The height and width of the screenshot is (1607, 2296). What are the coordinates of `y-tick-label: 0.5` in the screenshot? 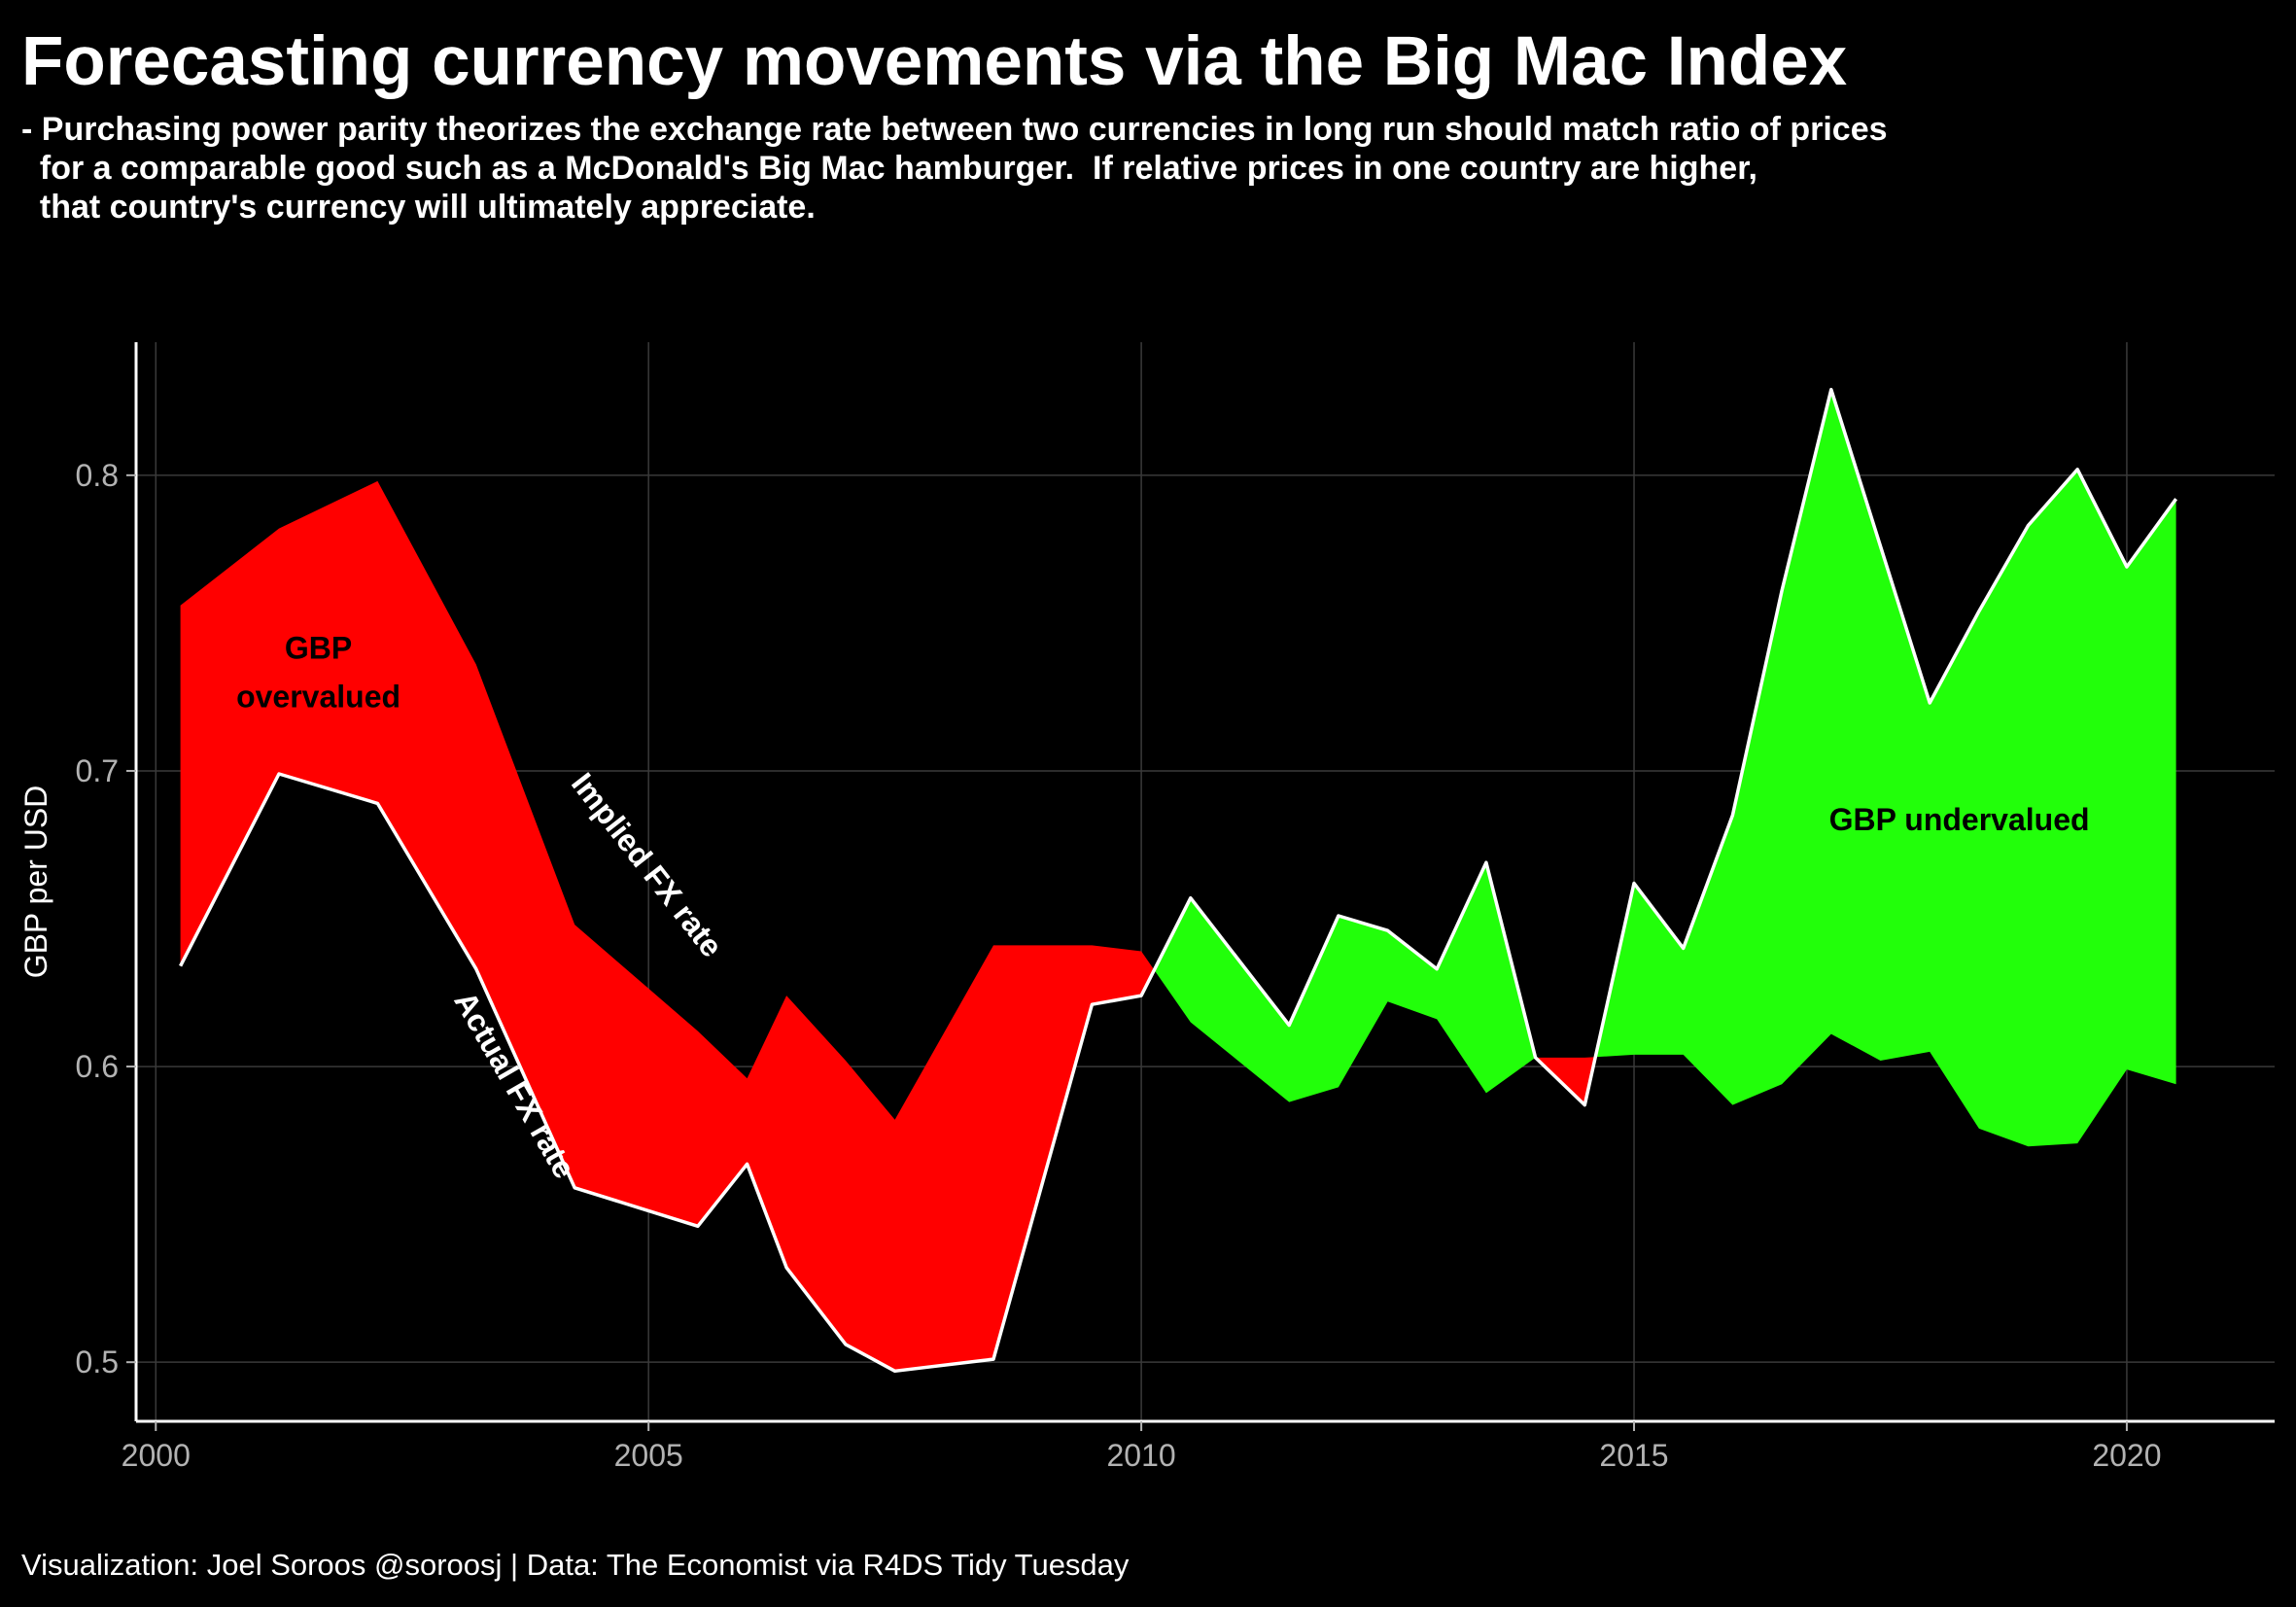 It's located at (97, 1362).